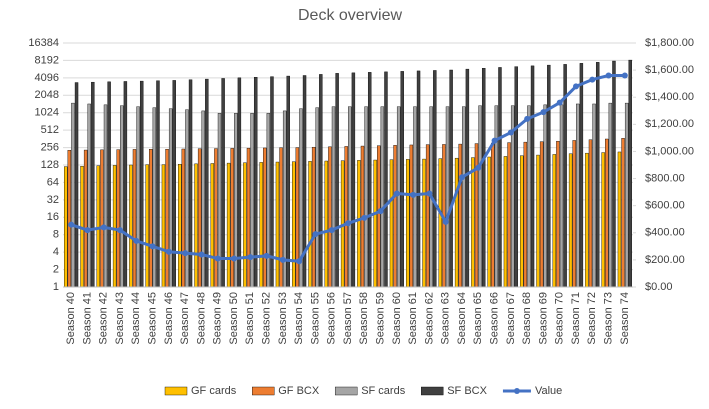 This screenshot has height=409, width=709. I want to click on y-tick-label: 512, so click(50, 130).